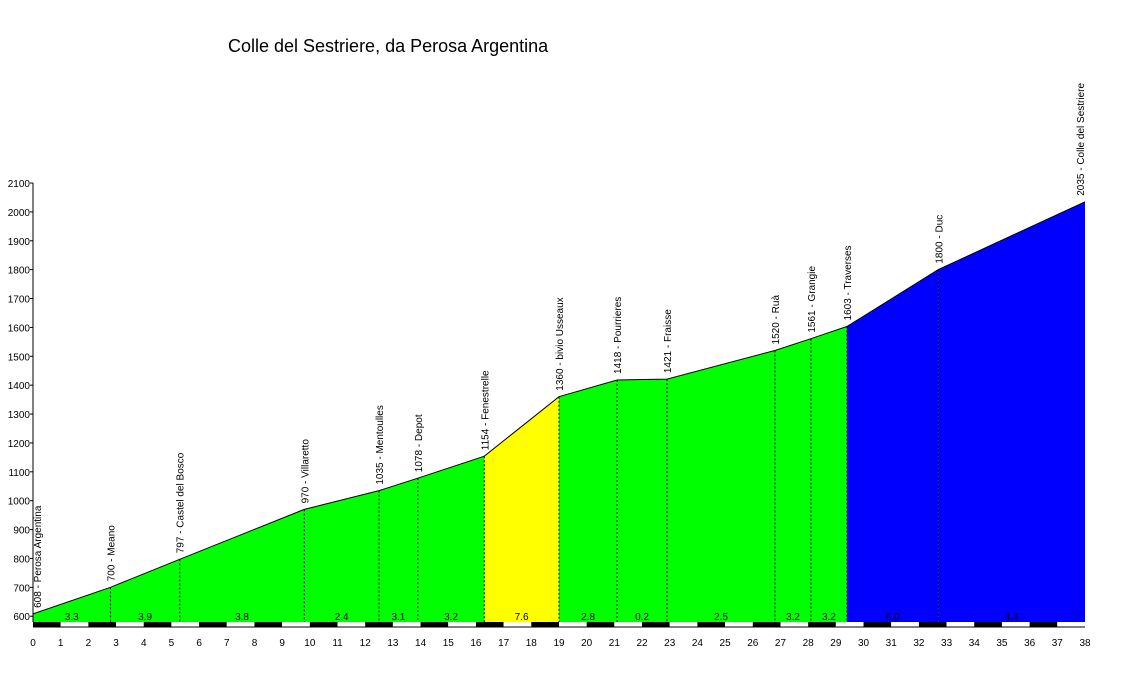  Describe the element at coordinates (19, 242) in the screenshot. I see `y-tick-label: 1900` at that location.